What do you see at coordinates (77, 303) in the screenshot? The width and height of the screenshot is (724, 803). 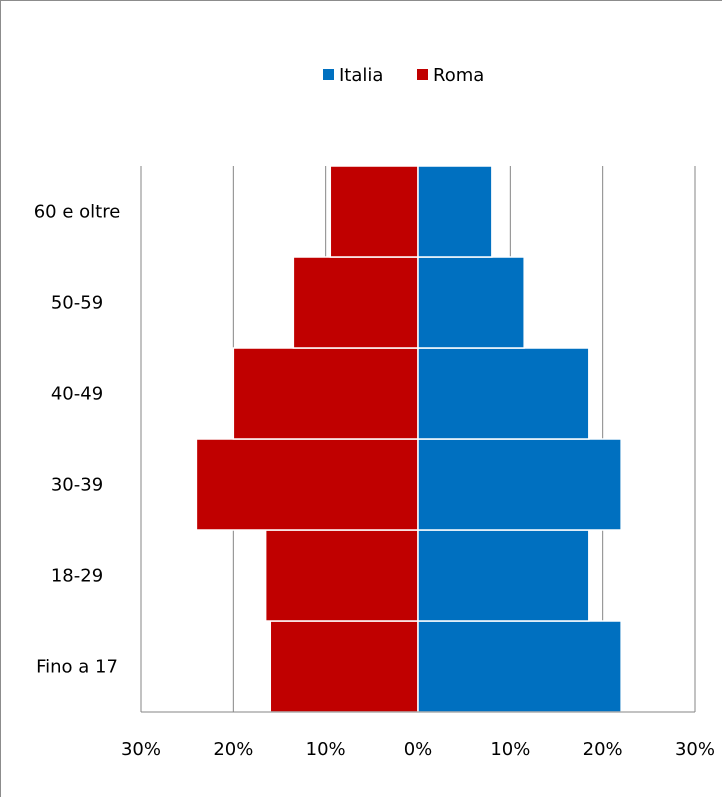 I see `category-label: 50-59` at bounding box center [77, 303].